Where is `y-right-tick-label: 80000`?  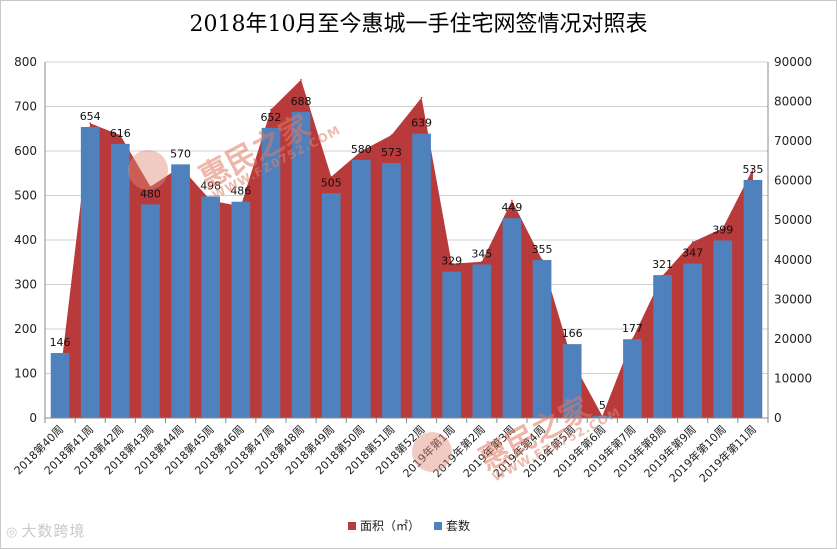 y-right-tick-label: 80000 is located at coordinates (793, 102).